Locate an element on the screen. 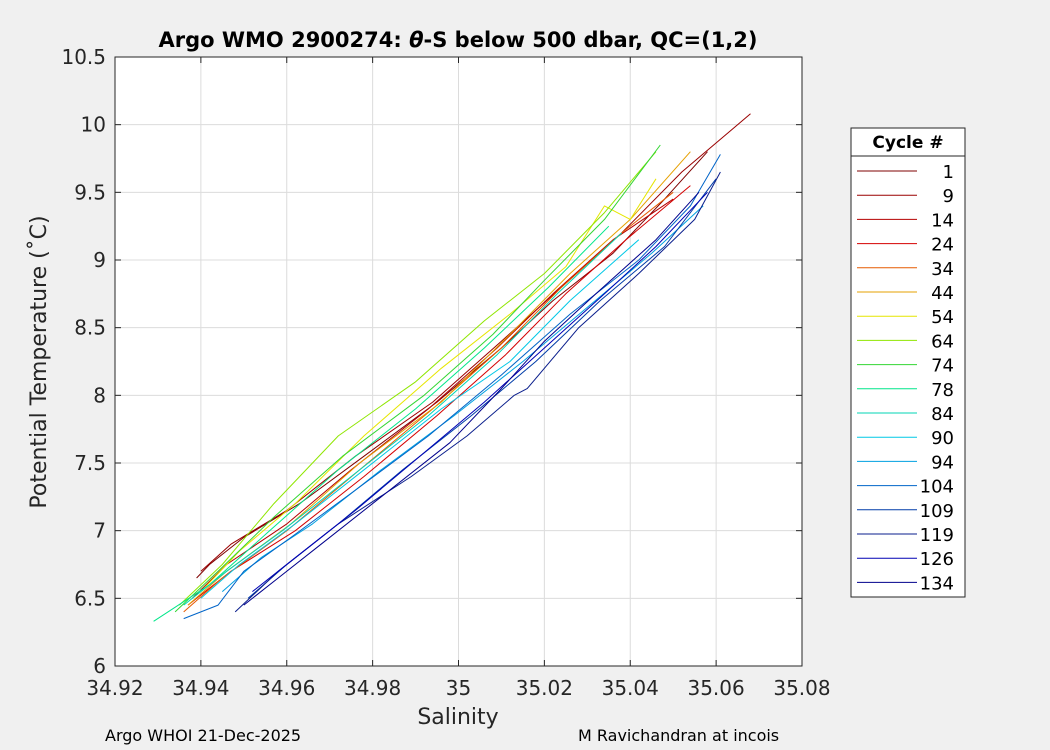 The height and width of the screenshot is (750, 1050). y-tick-label: 7.5 is located at coordinates (90, 463).